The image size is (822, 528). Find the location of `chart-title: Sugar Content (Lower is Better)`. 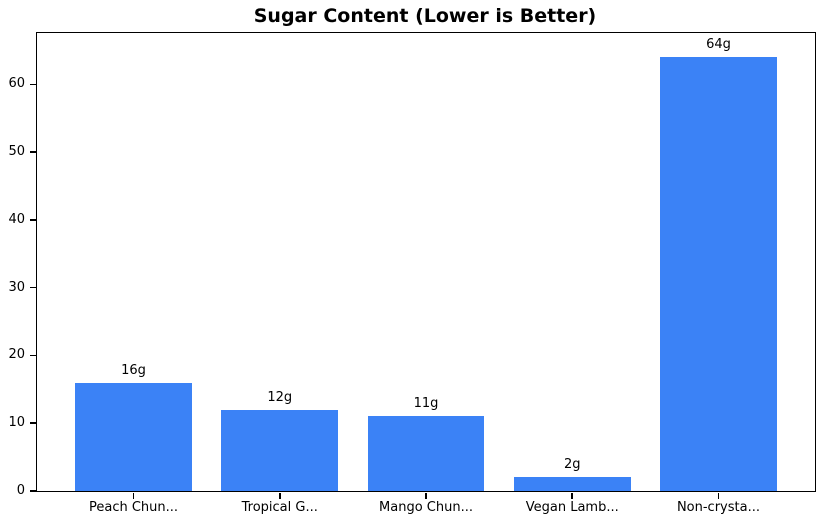

chart-title: Sugar Content (Lower is Better) is located at coordinates (425, 16).